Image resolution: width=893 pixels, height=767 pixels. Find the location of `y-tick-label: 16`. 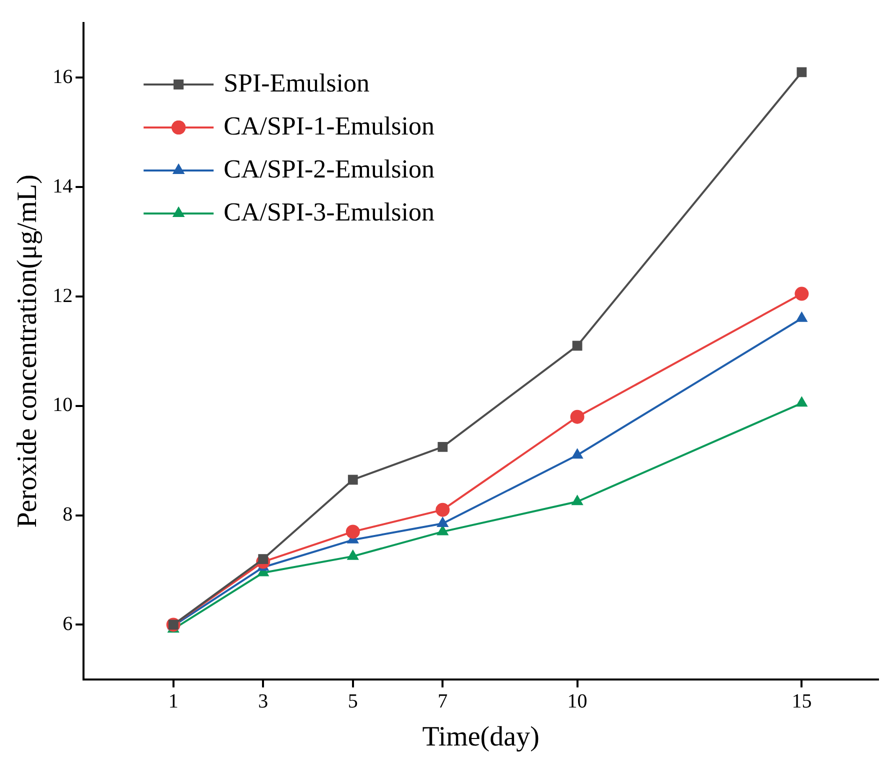

y-tick-label: 16 is located at coordinates (62, 77).